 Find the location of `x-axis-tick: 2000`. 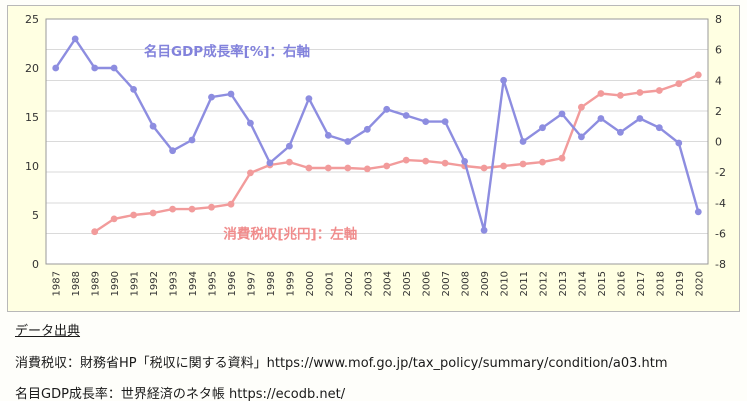

x-axis-tick: 2000 is located at coordinates (310, 283).